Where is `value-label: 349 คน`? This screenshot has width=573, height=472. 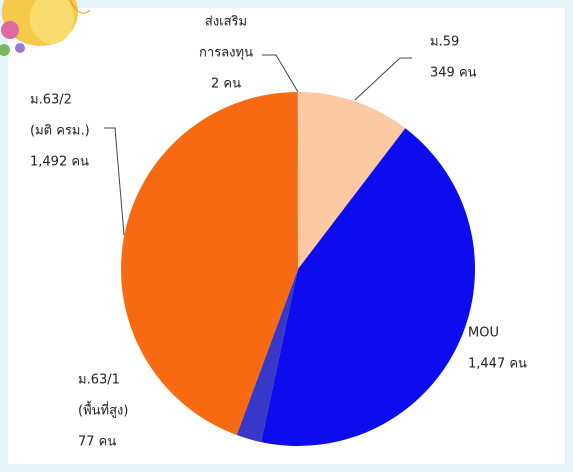
value-label: 349 คน is located at coordinates (453, 73).